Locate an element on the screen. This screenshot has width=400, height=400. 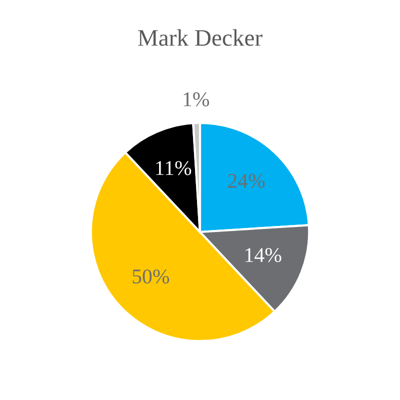
data-label: 50% is located at coordinates (151, 276).